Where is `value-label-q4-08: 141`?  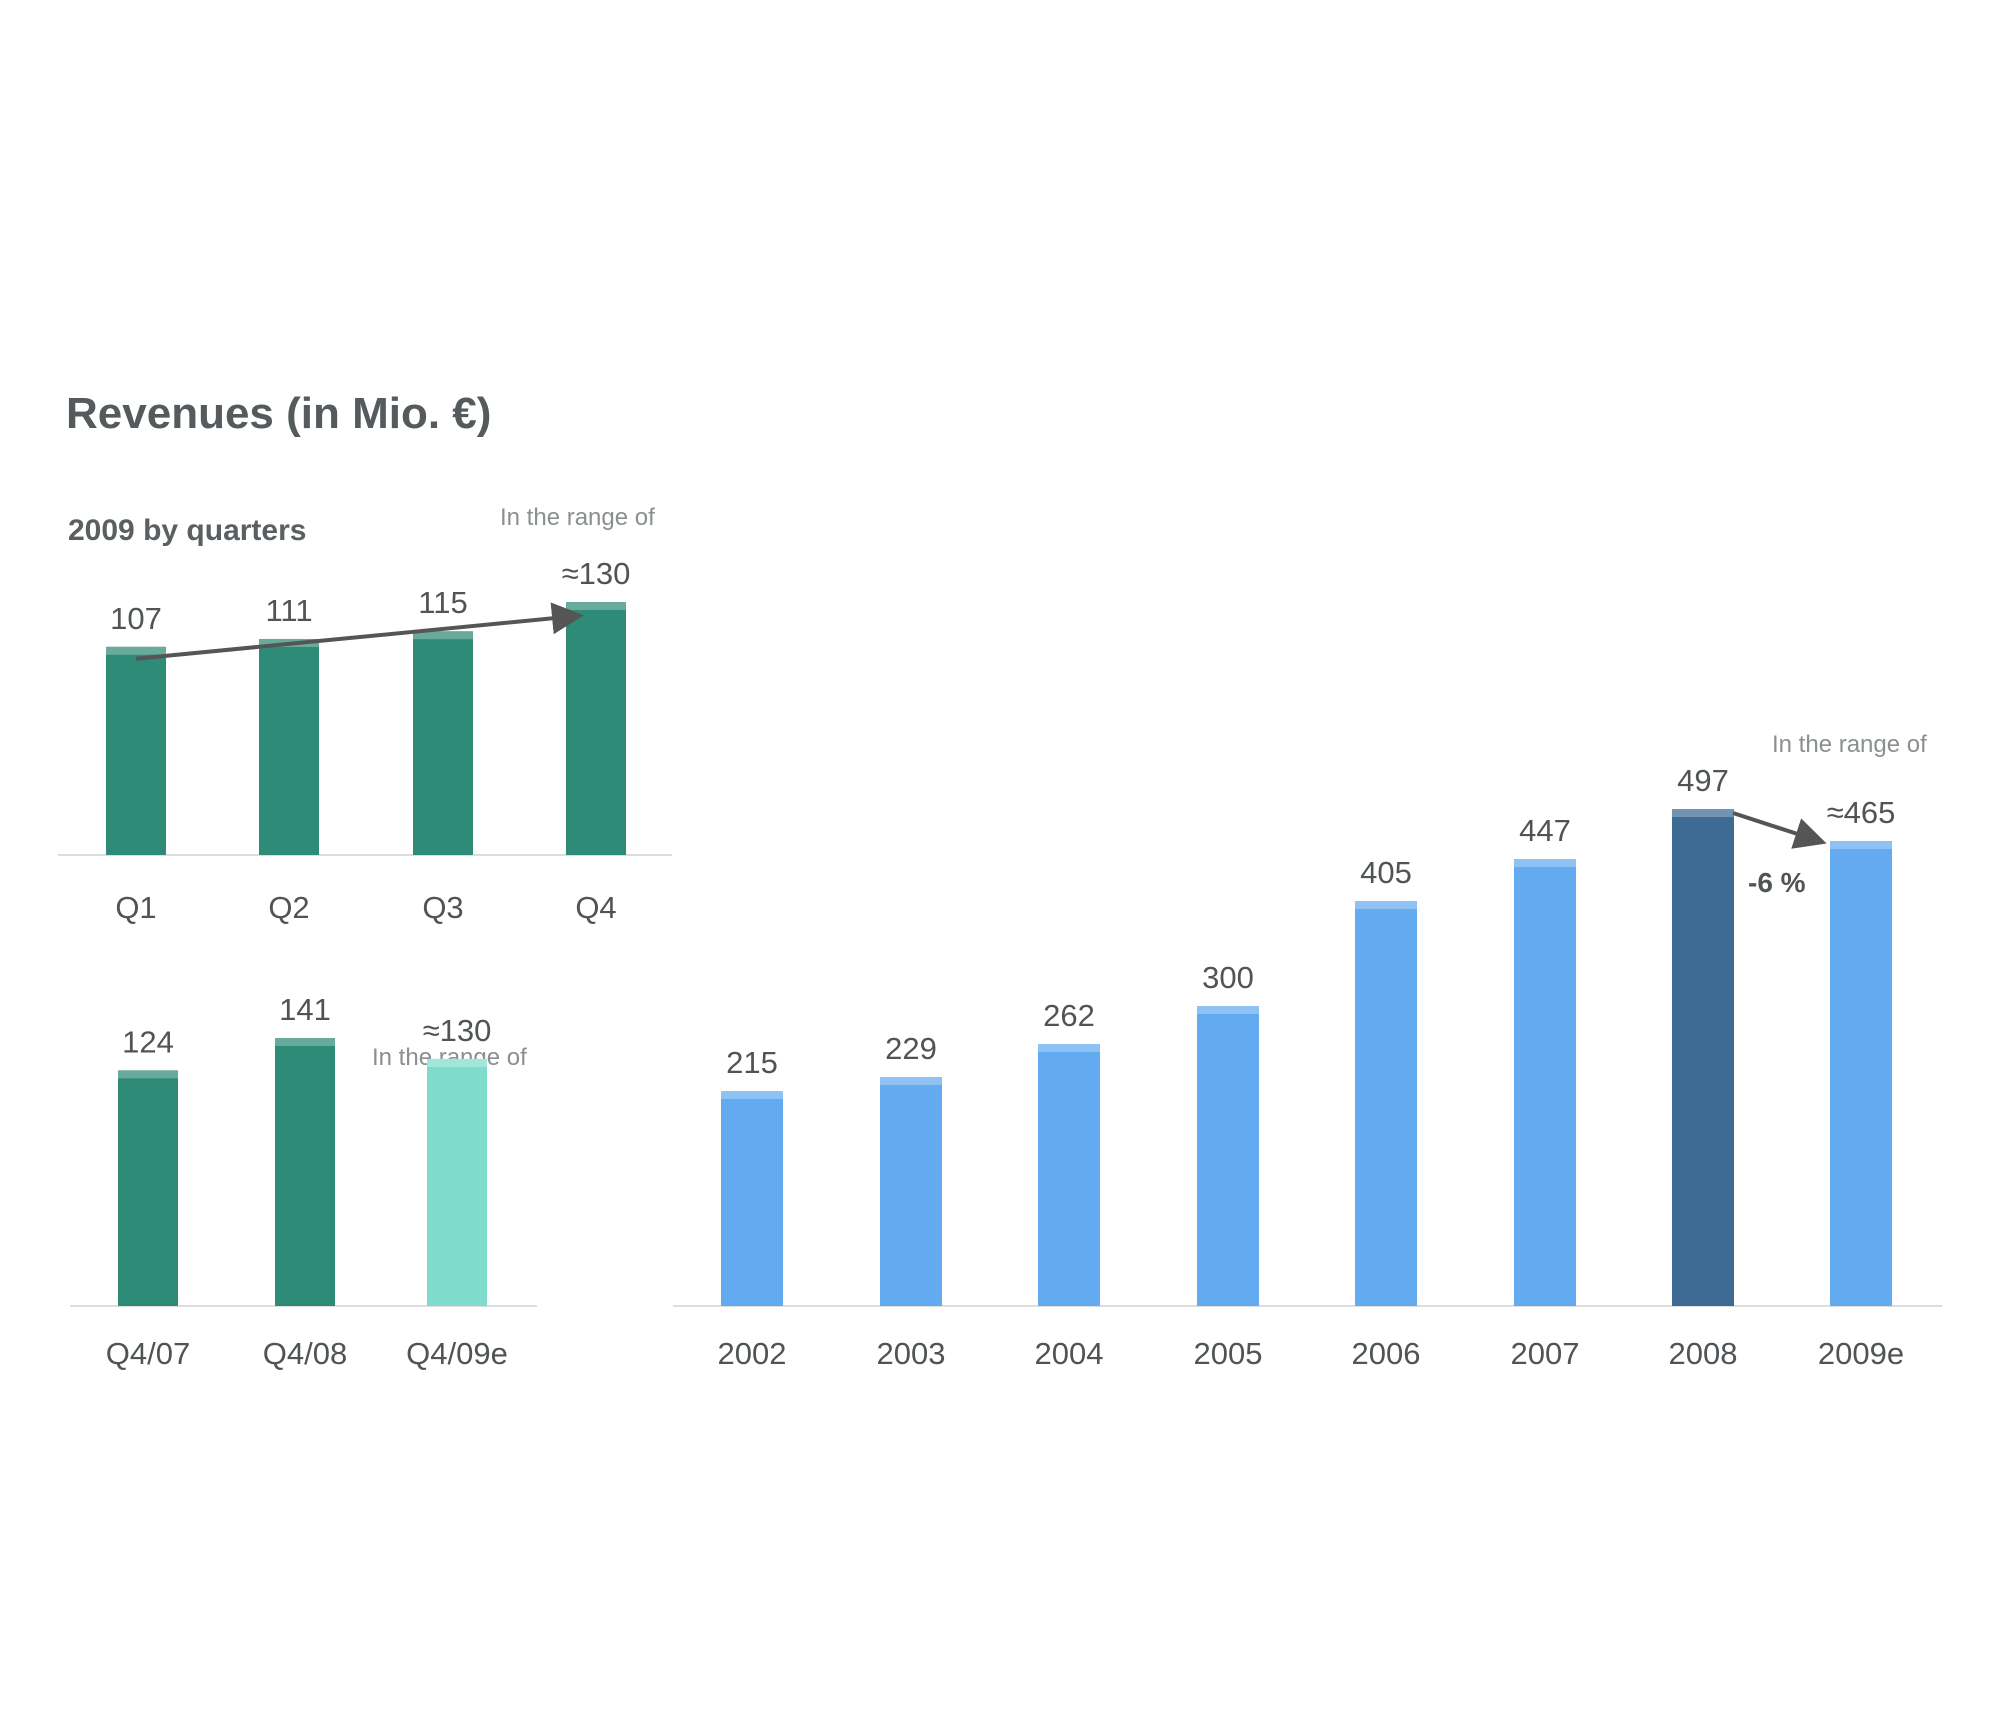
value-label-q4-08: 141 is located at coordinates (305, 1009).